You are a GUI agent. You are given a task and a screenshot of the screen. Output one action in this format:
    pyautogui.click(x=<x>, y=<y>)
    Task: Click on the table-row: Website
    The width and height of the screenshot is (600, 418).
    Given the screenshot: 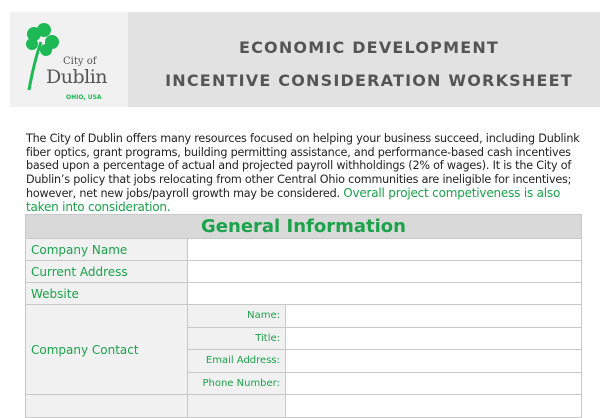 What is the action you would take?
    pyautogui.click(x=303, y=293)
    